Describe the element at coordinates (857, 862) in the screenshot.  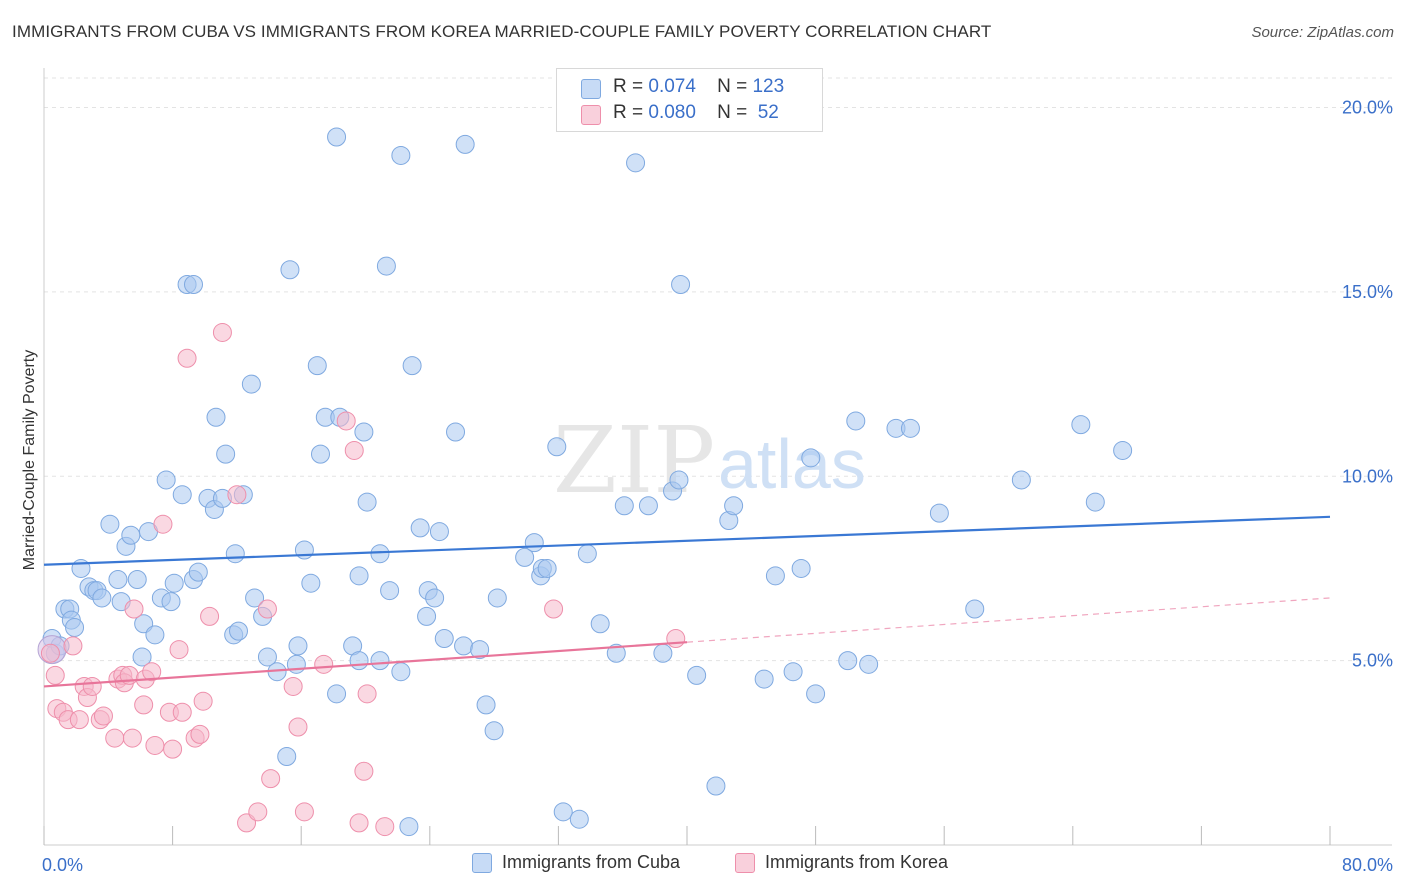
I see `bottom-legend-label-korea: Immigrants from Korea` at that location.